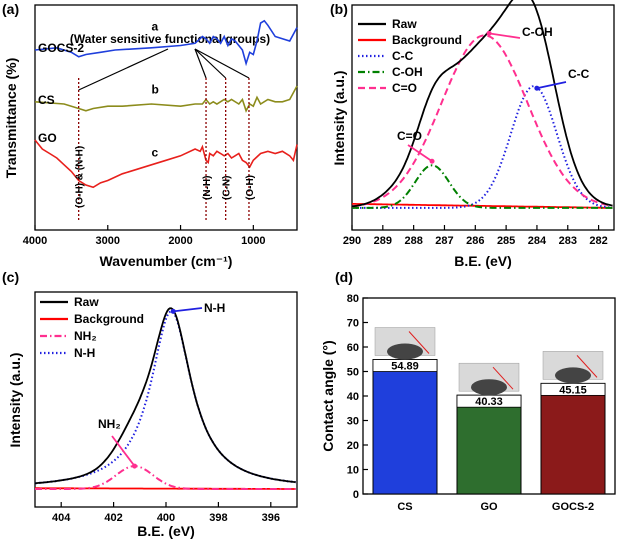 The height and width of the screenshot is (540, 620). Describe the element at coordinates (352, 241) in the screenshot. I see `panel-b-x-tick-label: 290` at that location.